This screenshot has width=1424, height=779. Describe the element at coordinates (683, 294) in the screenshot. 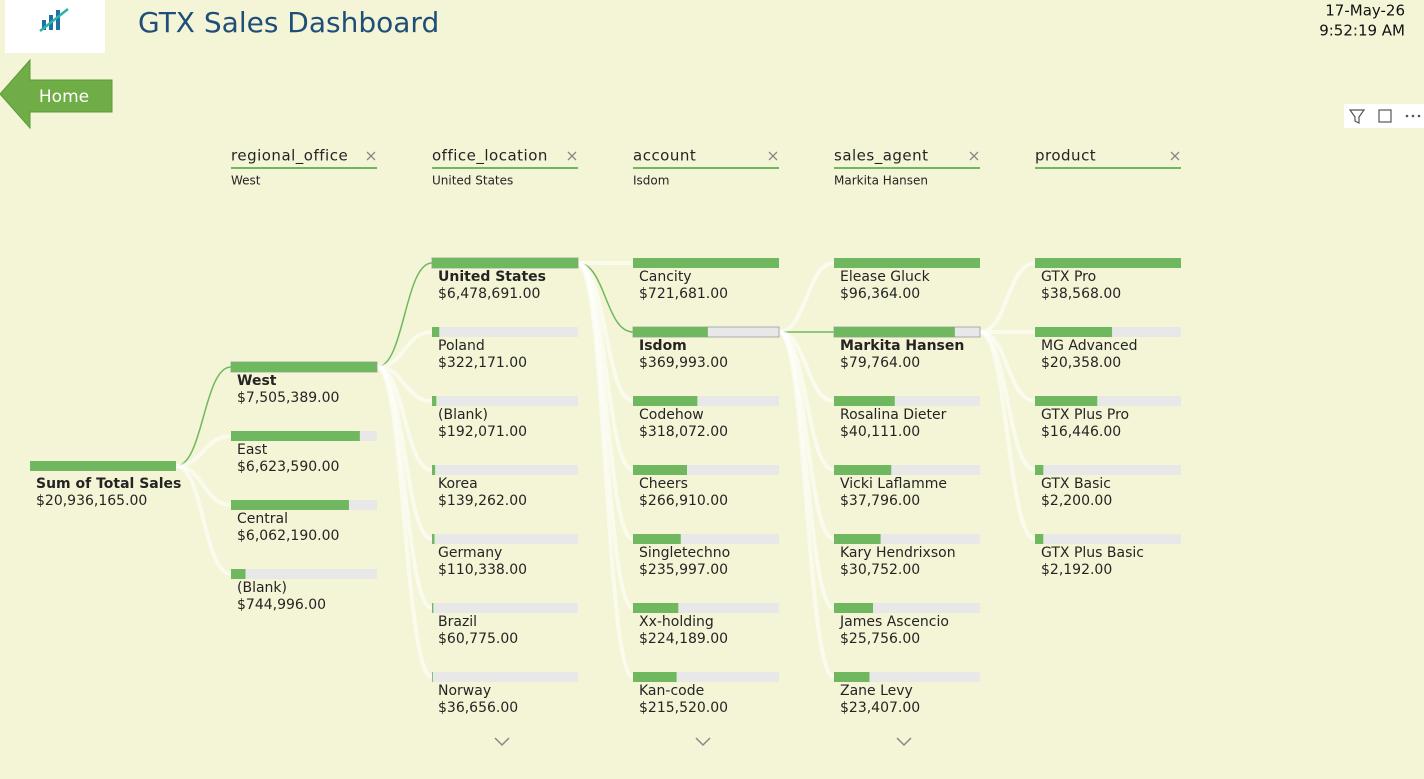

I see `node-value: $721,681.00` at that location.